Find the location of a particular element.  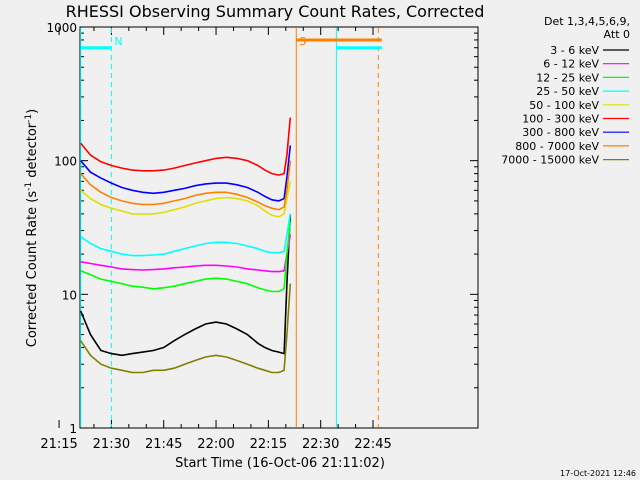

legend-label: 800 - 7000 keV is located at coordinates (557, 146).